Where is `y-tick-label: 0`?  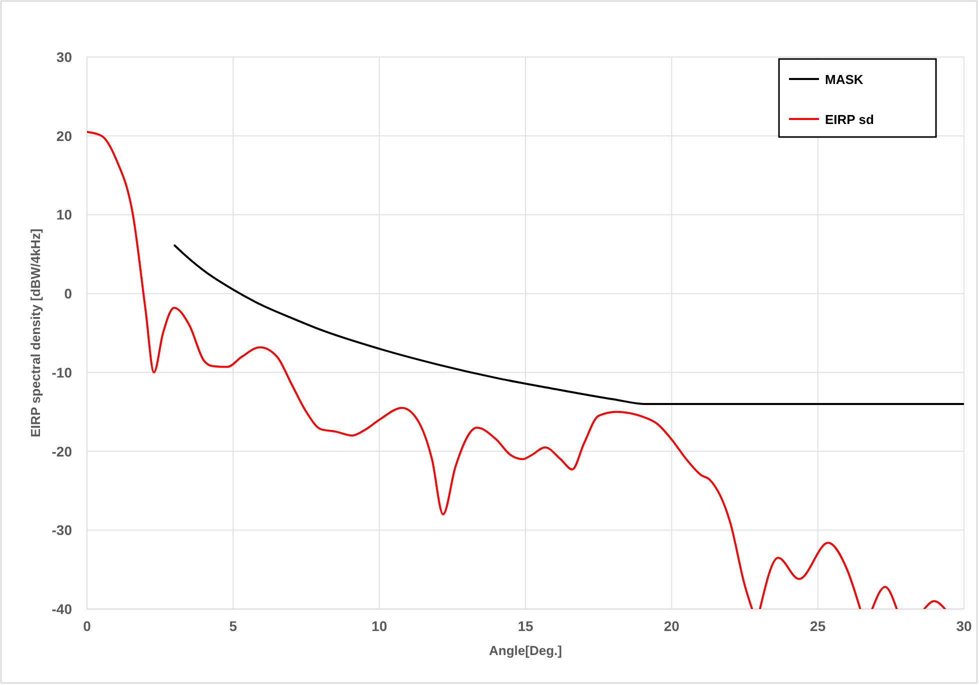 y-tick-label: 0 is located at coordinates (68, 294).